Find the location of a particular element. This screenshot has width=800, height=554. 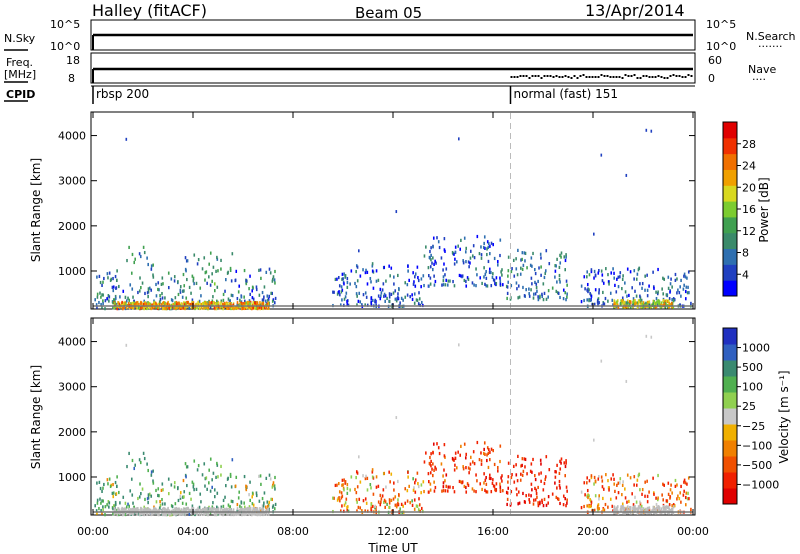

y-tick-label: 3000 is located at coordinates (72, 387).